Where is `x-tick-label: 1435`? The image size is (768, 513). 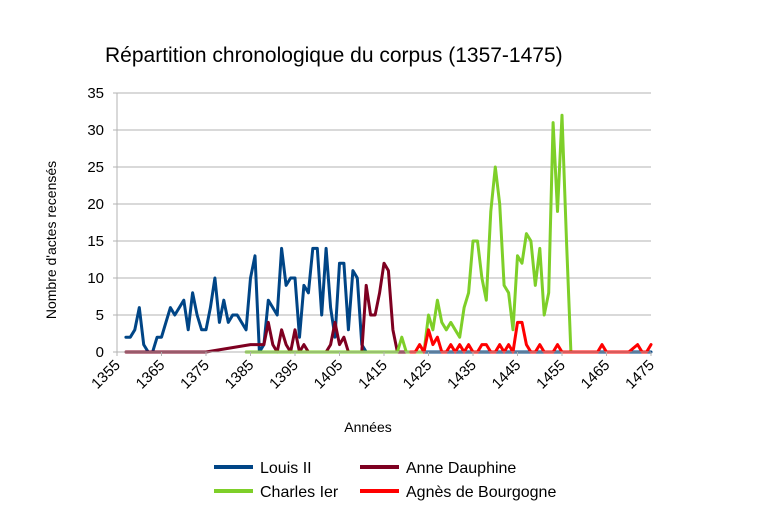
x-tick-label: 1435 is located at coordinates (462, 375).